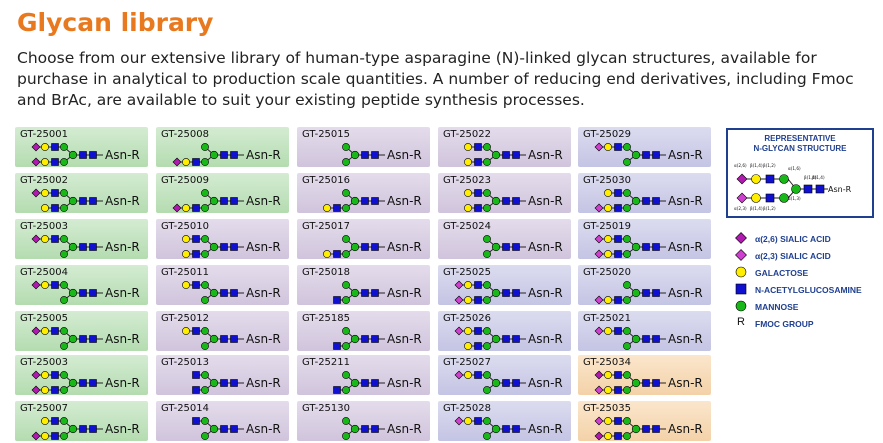  Describe the element at coordinates (81, 147) in the screenshot. I see `glycan-card: GT-25001 Asn-R` at that location.